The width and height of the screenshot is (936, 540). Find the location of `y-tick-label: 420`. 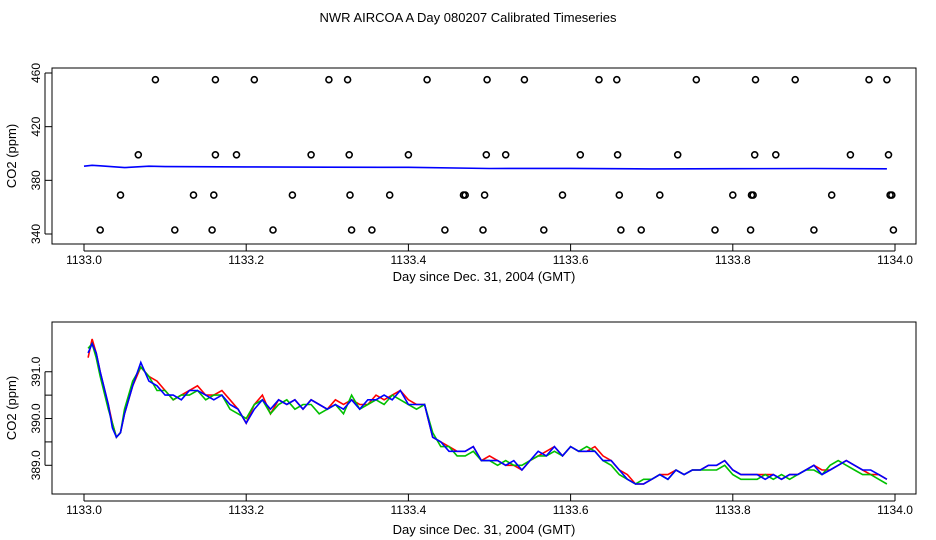

y-tick-label: 420 is located at coordinates (36, 126).